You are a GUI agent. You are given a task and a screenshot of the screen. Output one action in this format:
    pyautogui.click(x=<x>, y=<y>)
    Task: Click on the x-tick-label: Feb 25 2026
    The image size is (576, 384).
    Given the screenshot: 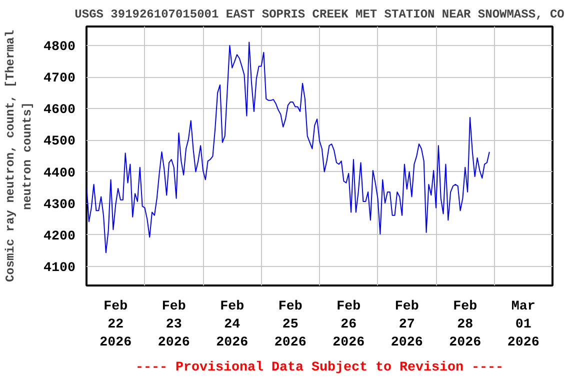 What is the action you would take?
    pyautogui.click(x=290, y=325)
    